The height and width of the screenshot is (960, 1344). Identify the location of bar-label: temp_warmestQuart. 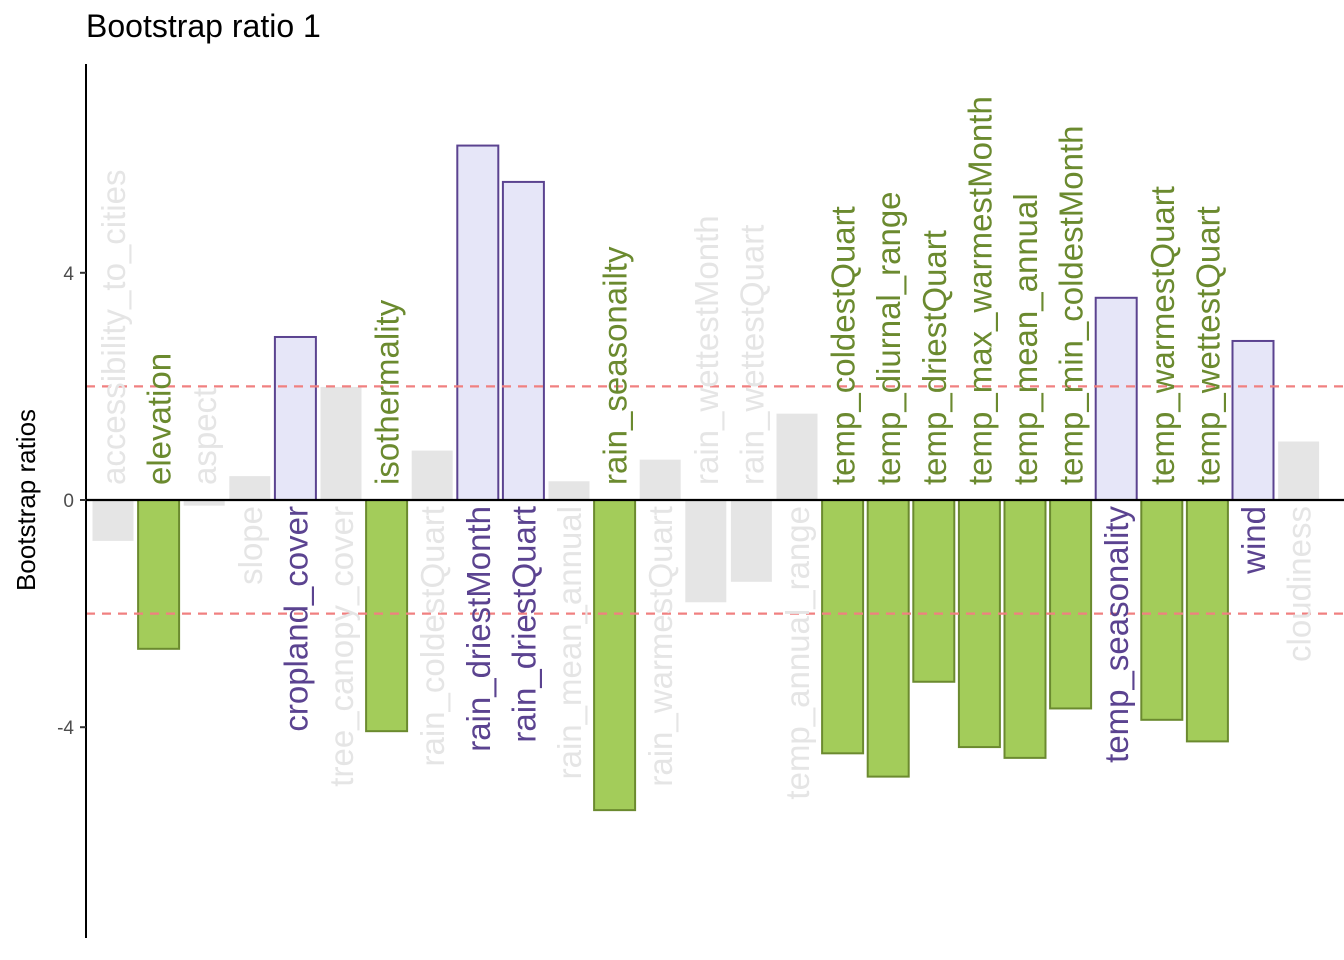
(1162, 335).